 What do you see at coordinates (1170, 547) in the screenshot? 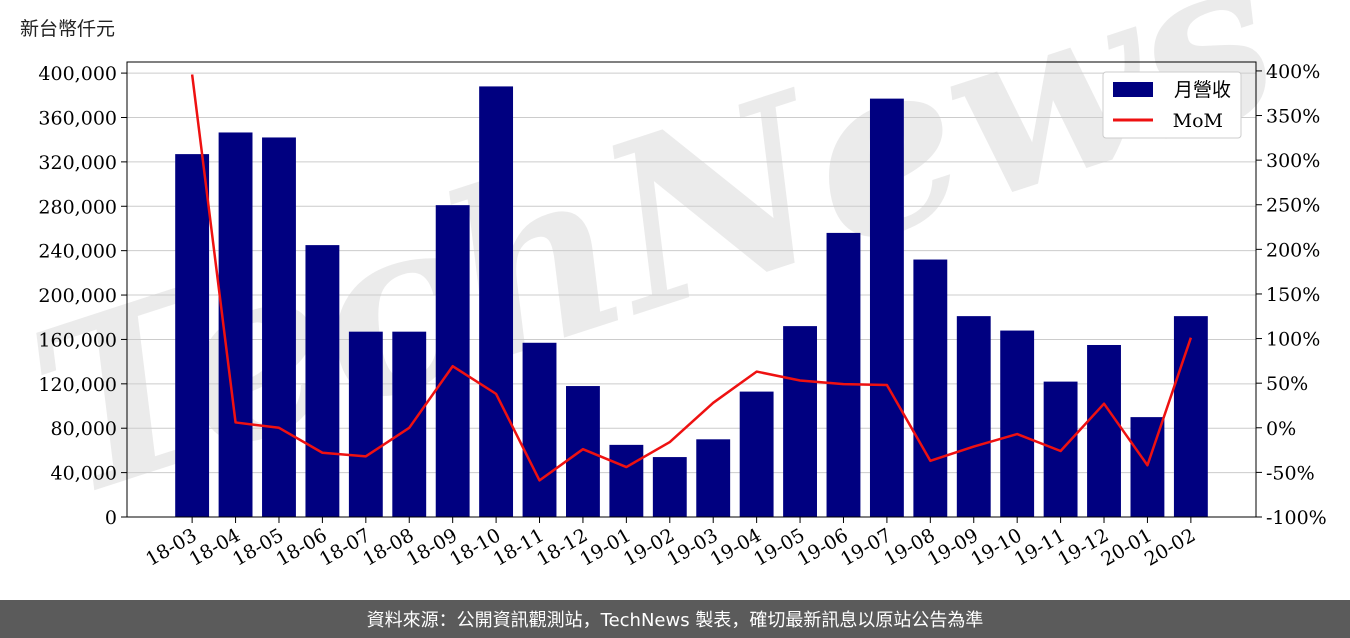
I see `x-tick-label: 20-02` at bounding box center [1170, 547].